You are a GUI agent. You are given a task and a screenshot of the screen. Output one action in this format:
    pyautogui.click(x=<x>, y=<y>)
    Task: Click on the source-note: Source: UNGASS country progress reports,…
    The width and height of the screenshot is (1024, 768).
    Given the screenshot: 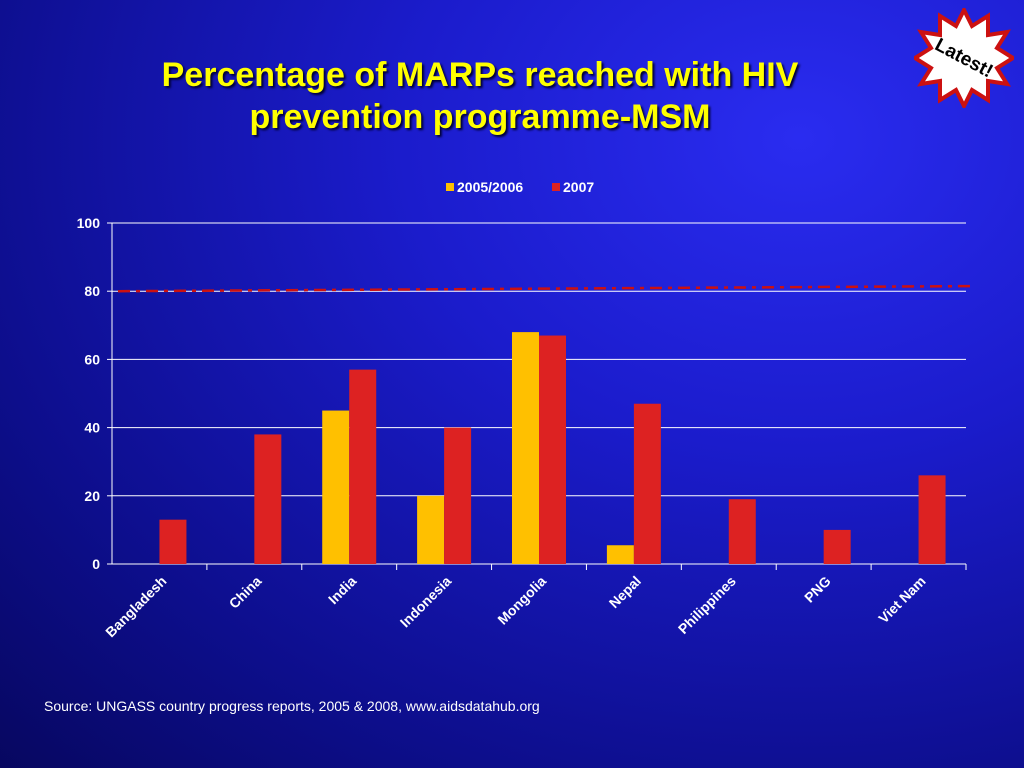 What is the action you would take?
    pyautogui.click(x=292, y=706)
    